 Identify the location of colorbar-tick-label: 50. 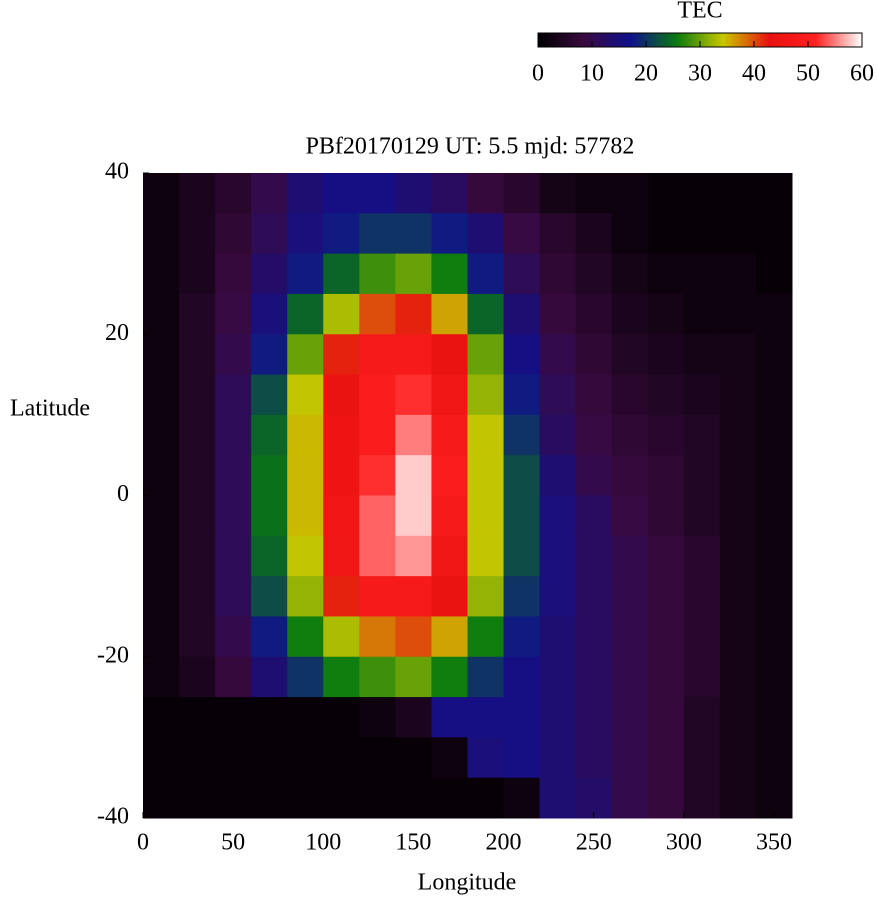
(808, 74).